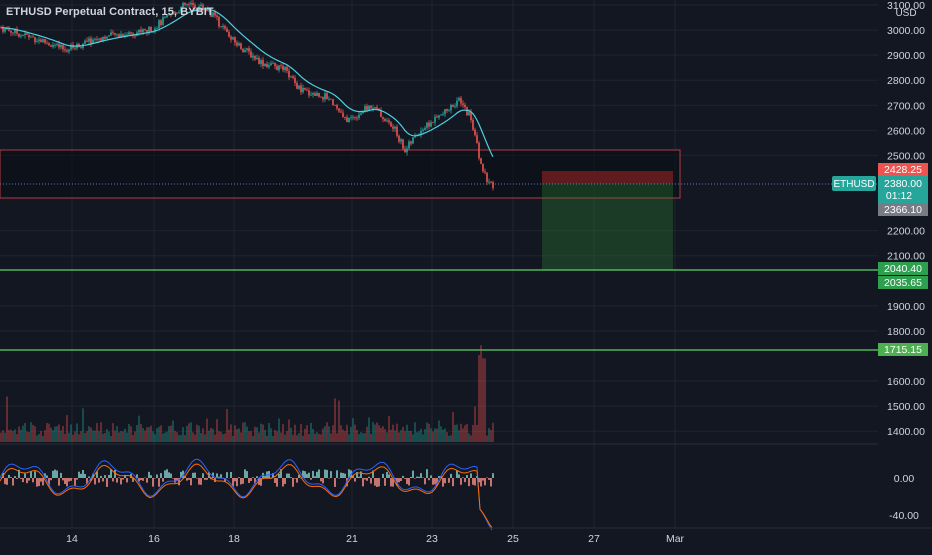 This screenshot has height=555, width=932. I want to click on price-tick-label: 1600.00, so click(906, 382).